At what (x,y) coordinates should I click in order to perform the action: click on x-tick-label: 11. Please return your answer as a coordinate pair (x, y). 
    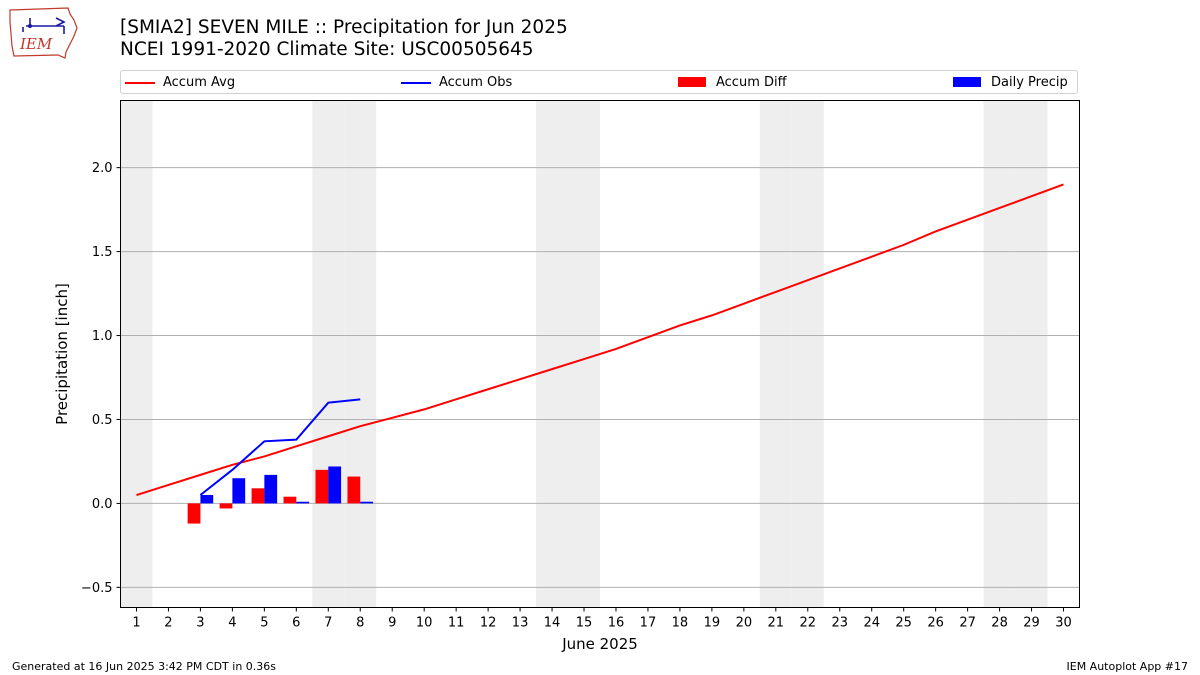
    Looking at the image, I should click on (456, 623).